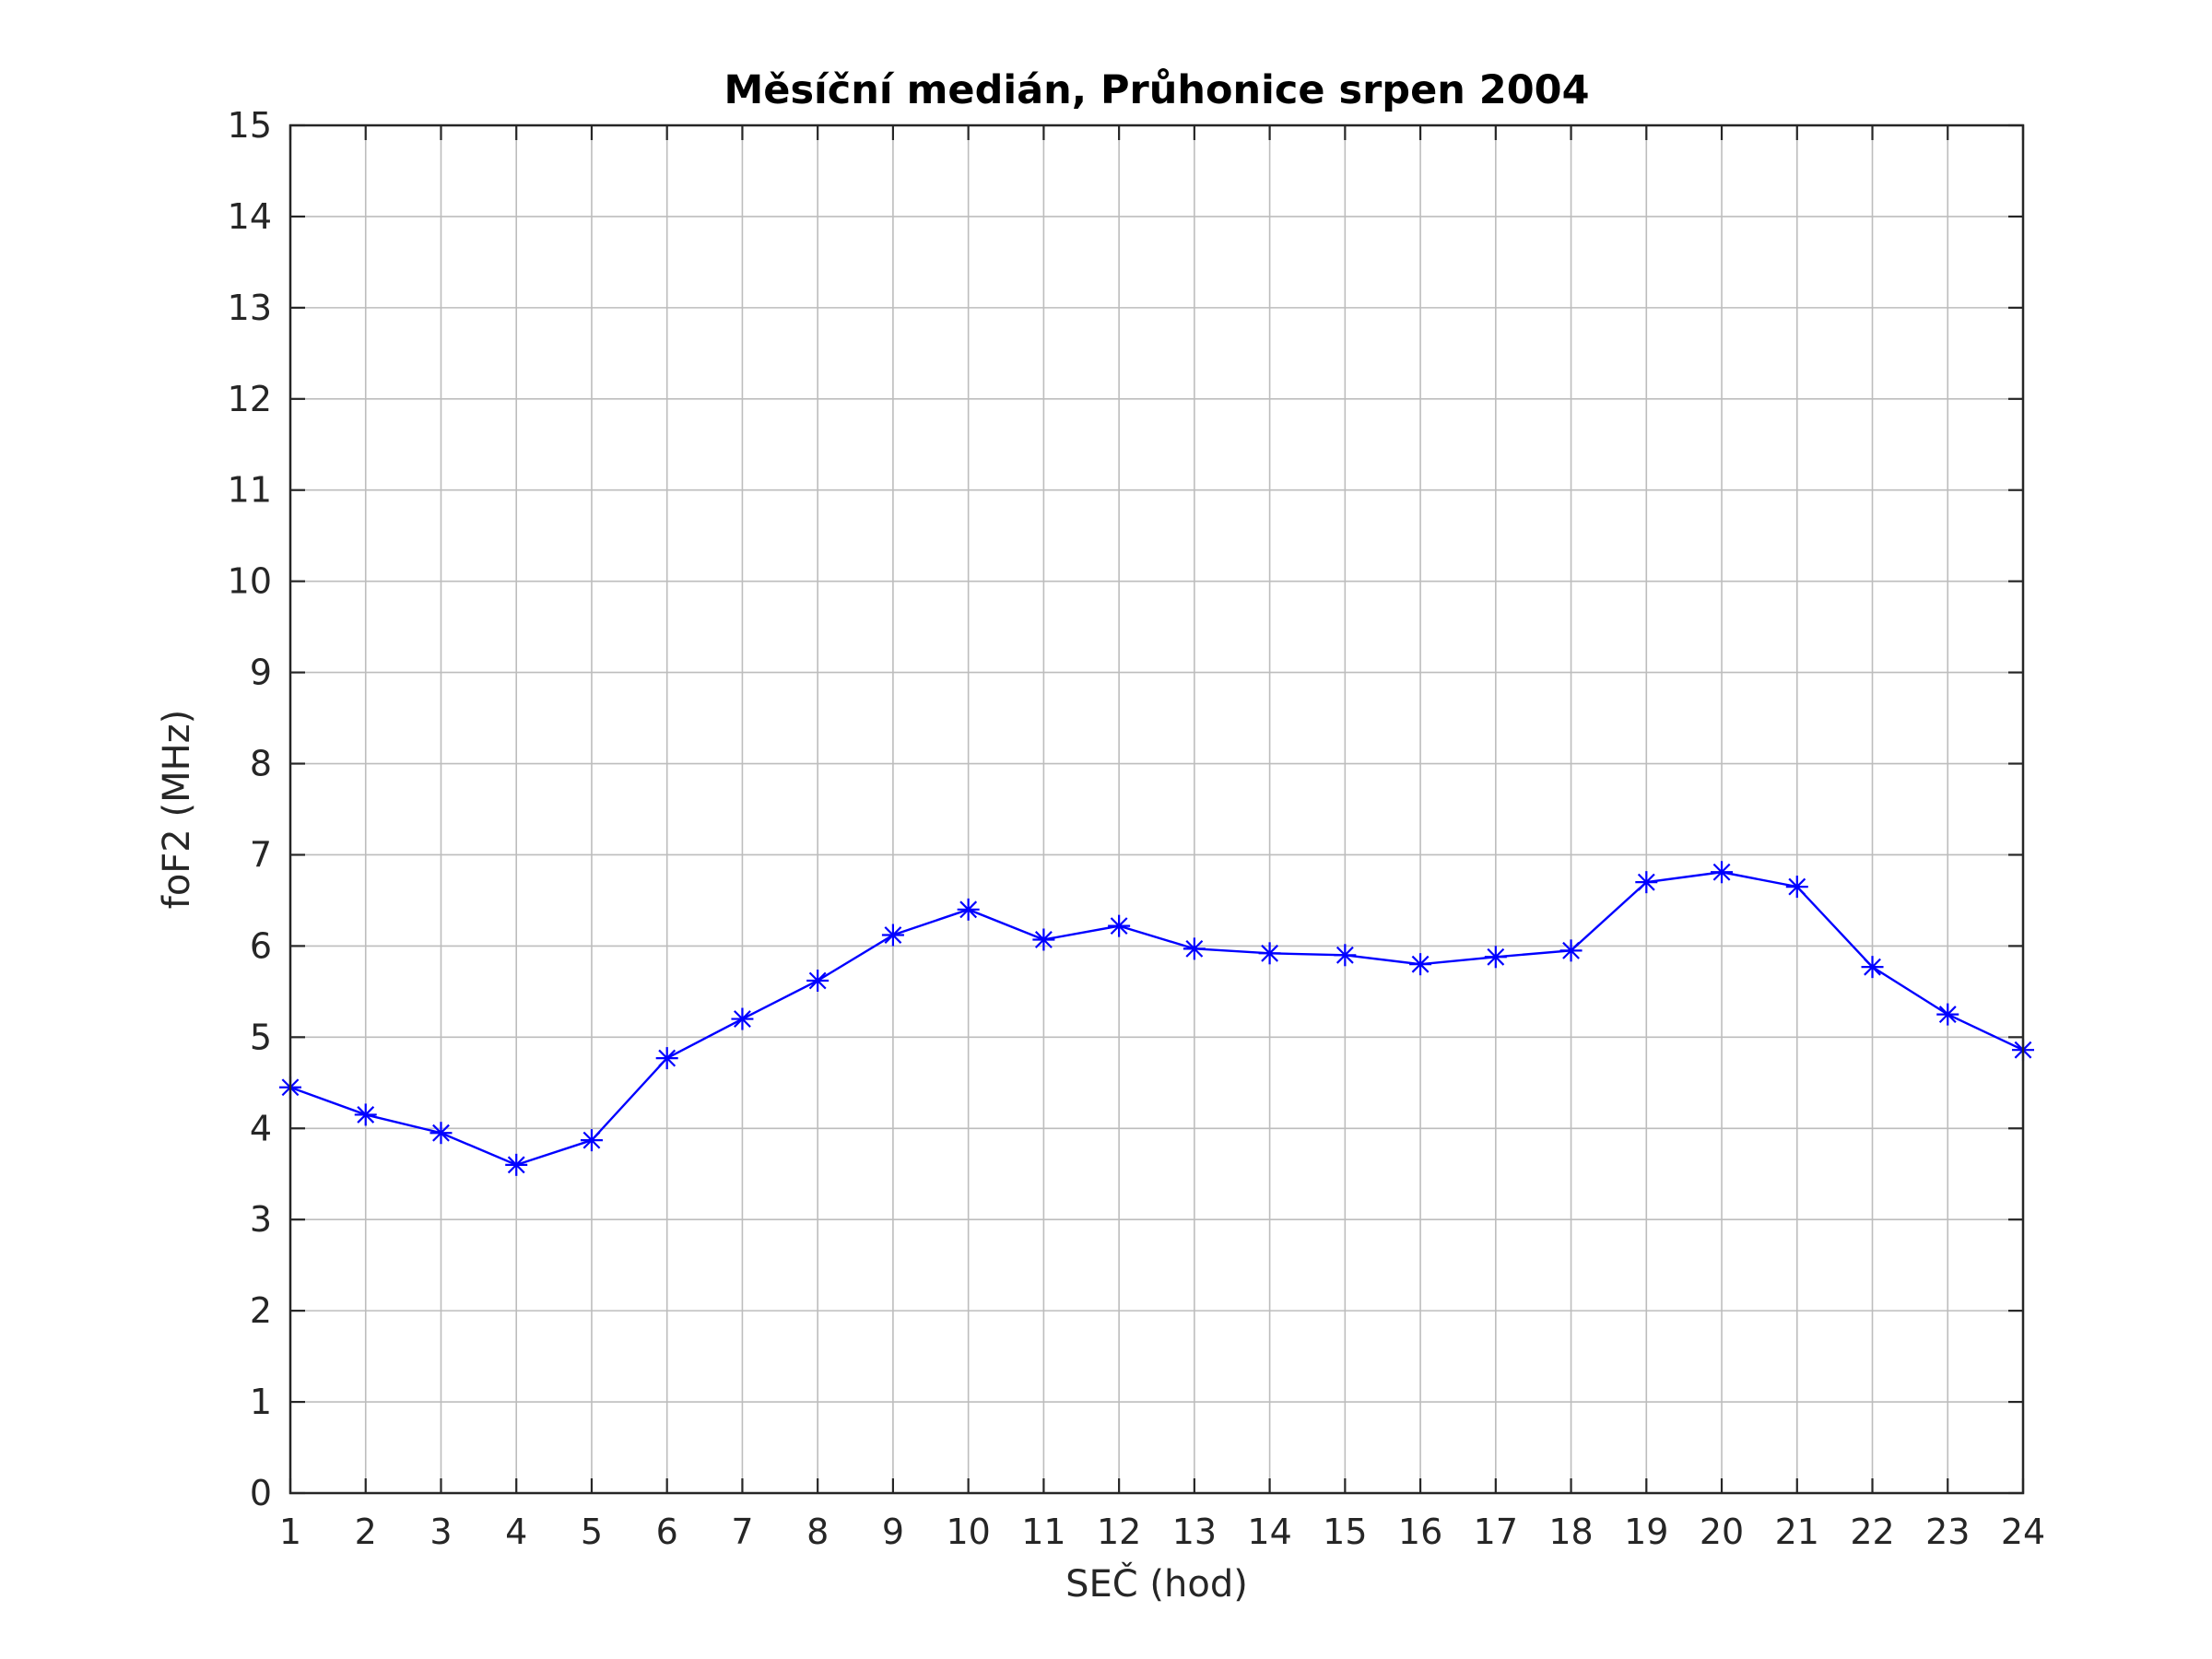 The width and height of the screenshot is (2212, 1659). I want to click on x-tick-label: 17, so click(1496, 1532).